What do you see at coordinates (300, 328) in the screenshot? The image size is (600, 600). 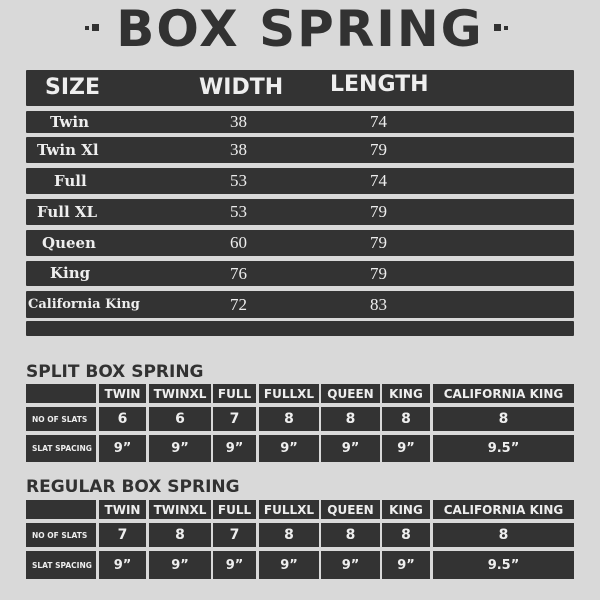 I see `empty-row` at bounding box center [300, 328].